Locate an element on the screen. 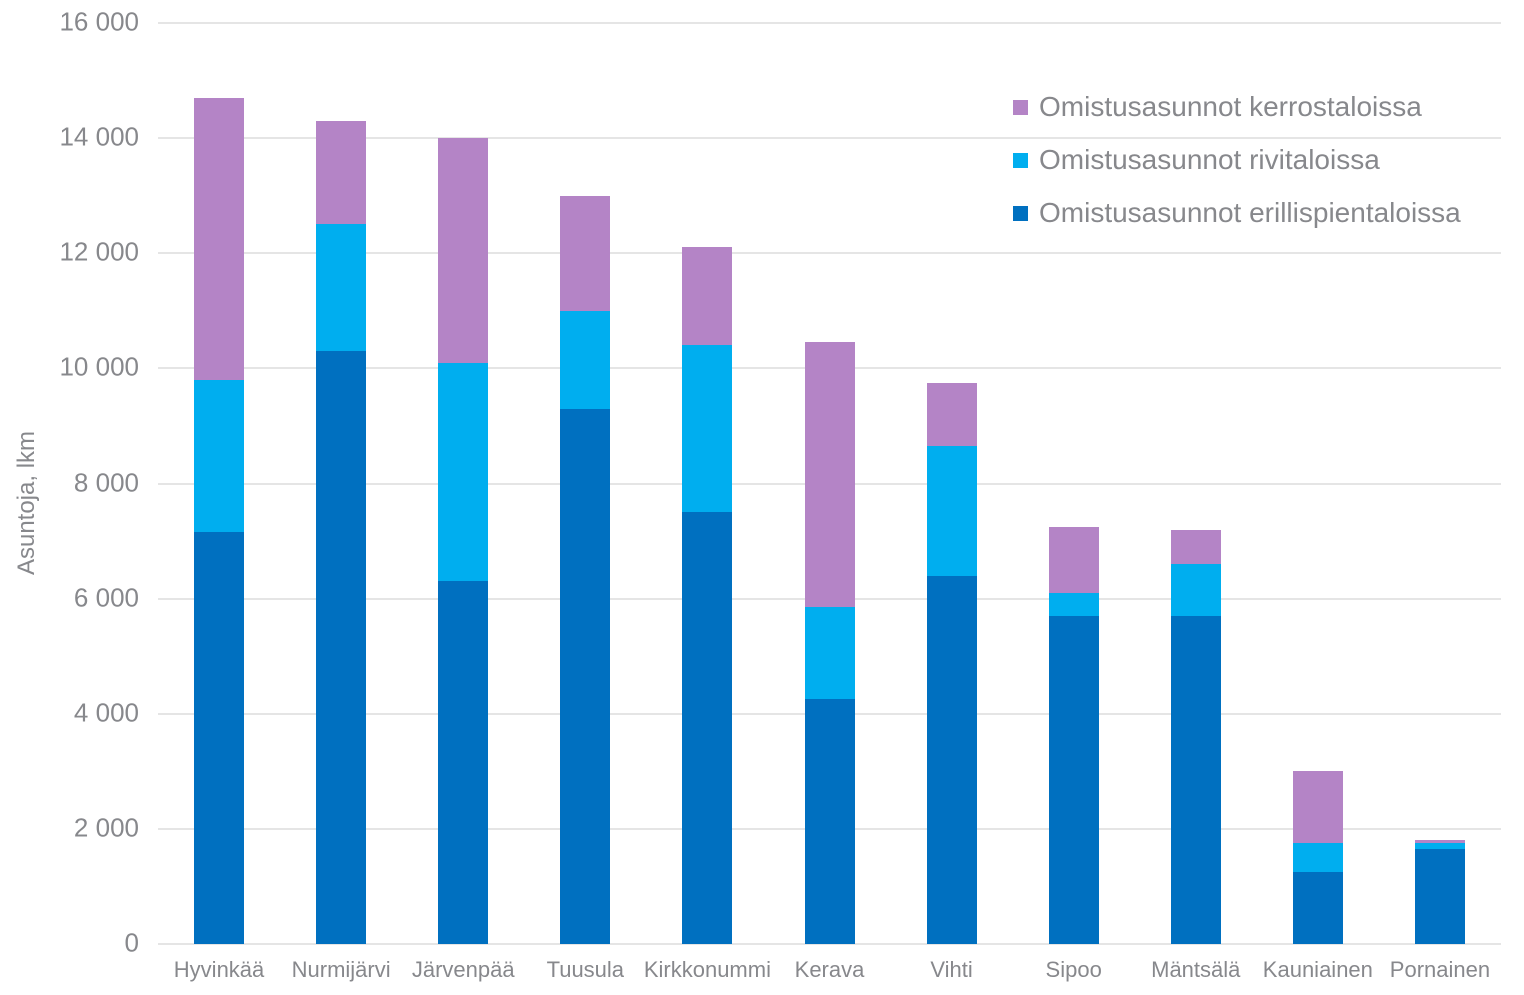 The image size is (1524, 995). x-tick-label: Hyvinkää is located at coordinates (219, 969).